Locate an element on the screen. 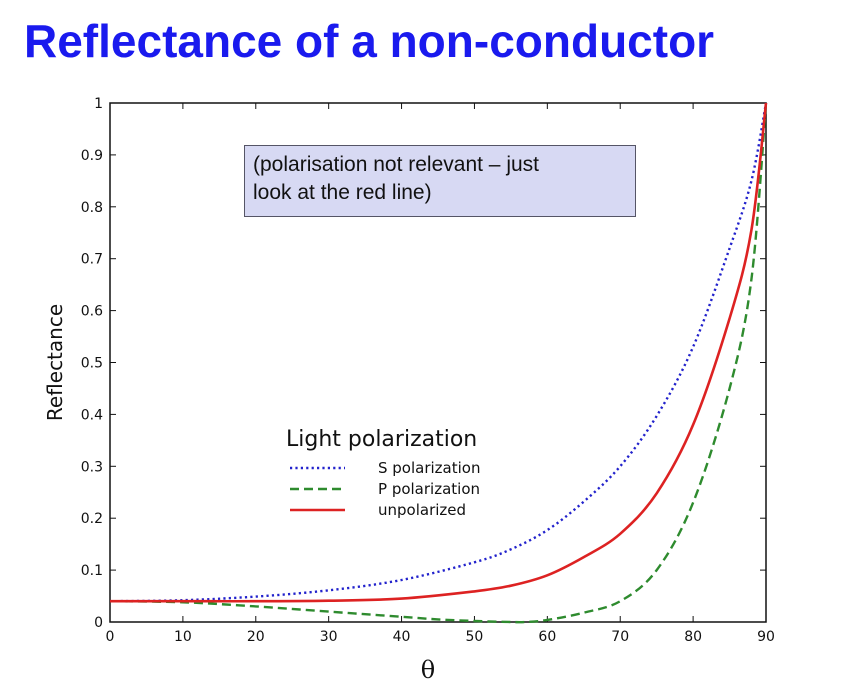 The height and width of the screenshot is (700, 842). x-tick-label: 10 is located at coordinates (183, 637).